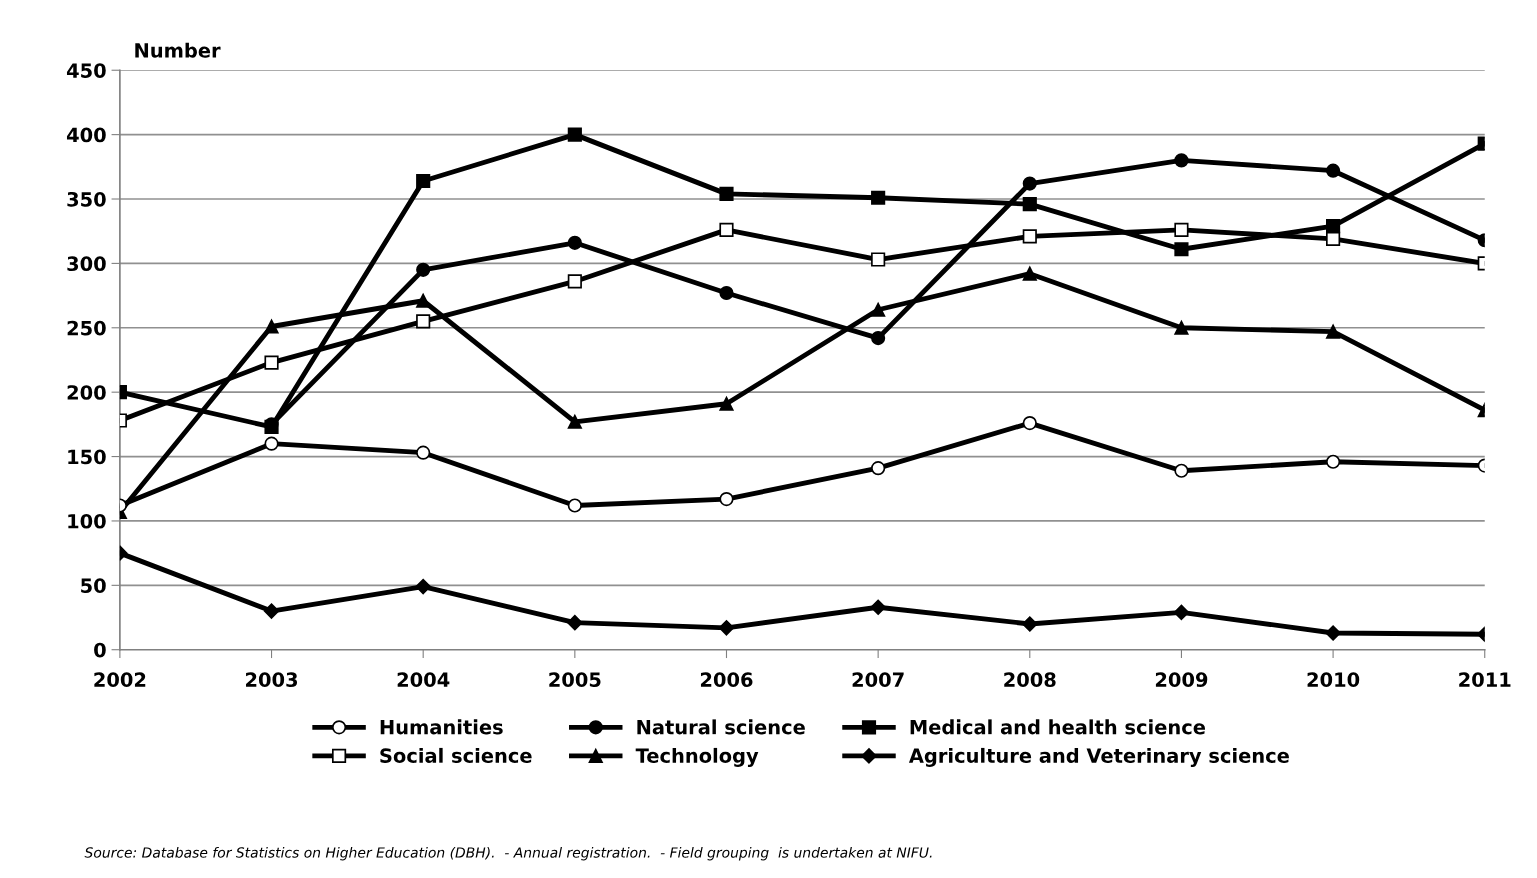 The image size is (1537, 878). Describe the element at coordinates (697, 757) in the screenshot. I see `legend-label: Technology` at that location.